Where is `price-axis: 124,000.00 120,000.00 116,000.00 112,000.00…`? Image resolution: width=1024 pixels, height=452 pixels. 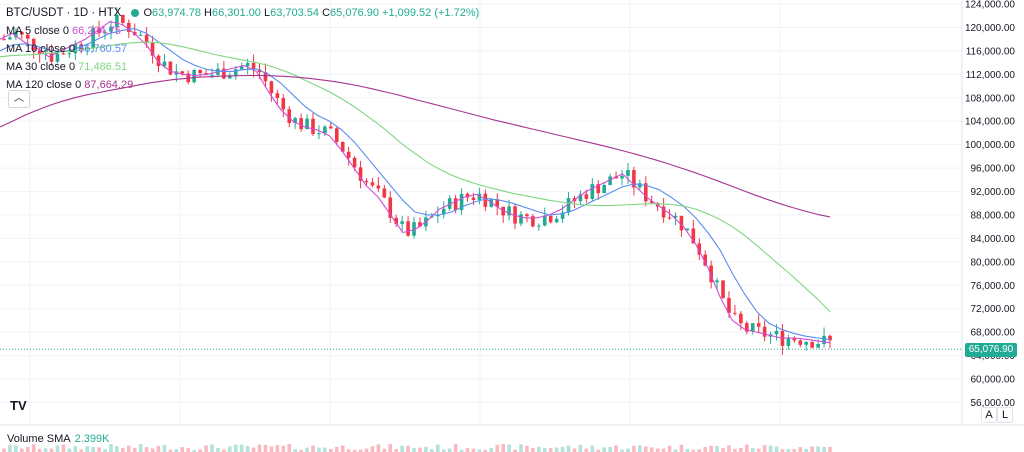 price-axis: 124,000.00 120,000.00 116,000.00 112,000.00… is located at coordinates (990, 204).